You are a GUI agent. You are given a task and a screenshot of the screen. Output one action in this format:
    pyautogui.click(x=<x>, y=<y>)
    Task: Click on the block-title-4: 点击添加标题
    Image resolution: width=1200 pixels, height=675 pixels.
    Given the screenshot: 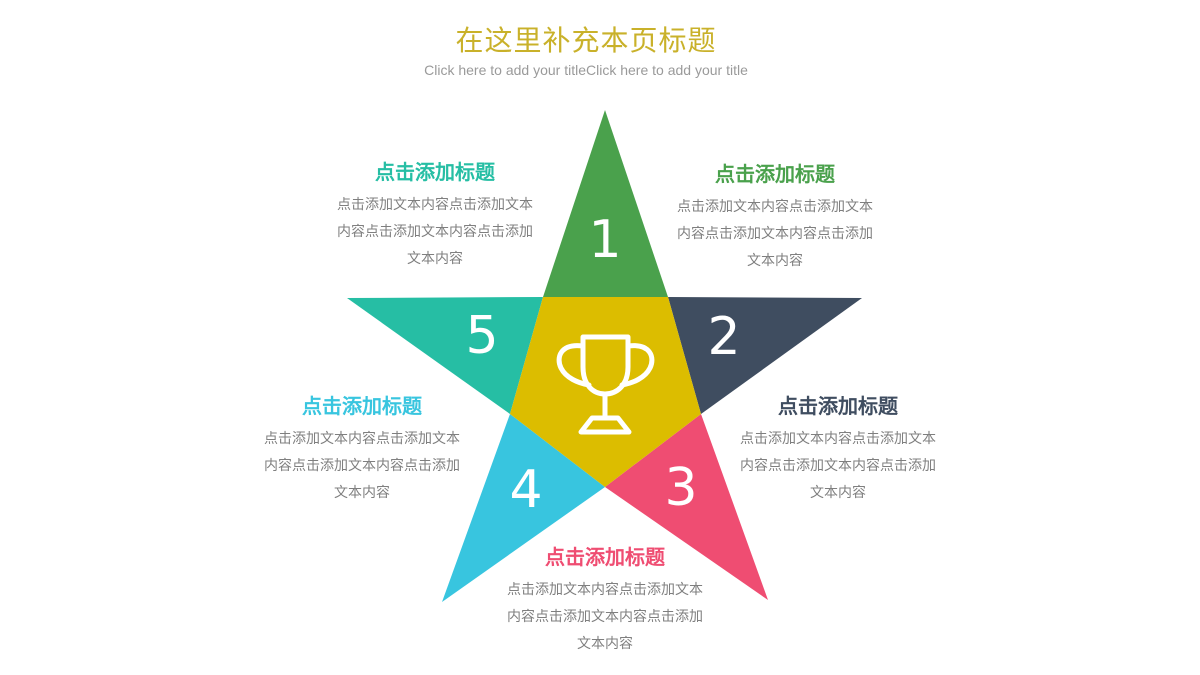 What is the action you would take?
    pyautogui.click(x=362, y=406)
    